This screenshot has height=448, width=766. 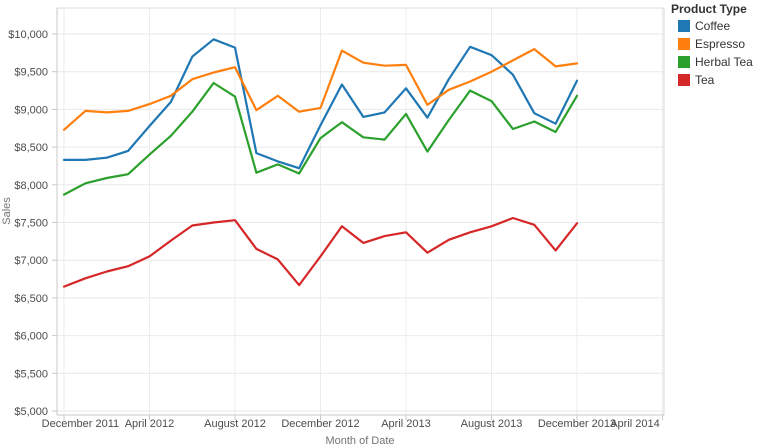 I want to click on series-line-espresso, so click(x=320, y=89).